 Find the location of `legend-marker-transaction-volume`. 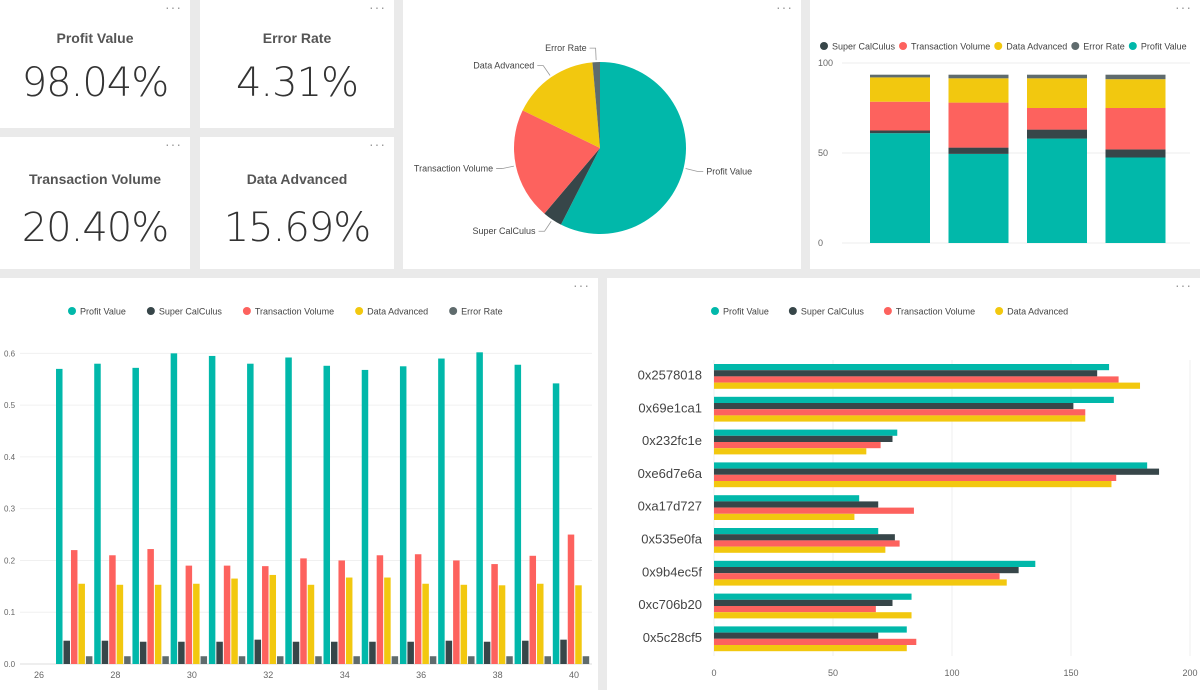

legend-marker-transaction-volume is located at coordinates (903, 46).